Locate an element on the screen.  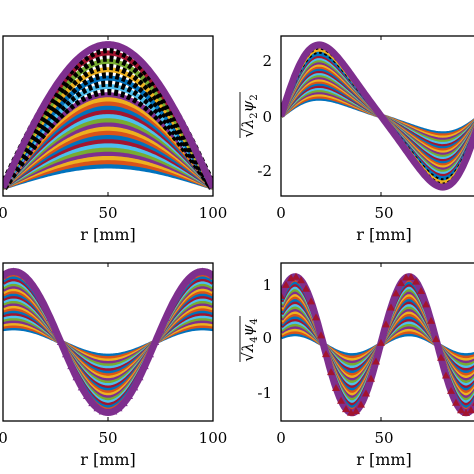
axes-frame-top-right is located at coordinates (377, 116).